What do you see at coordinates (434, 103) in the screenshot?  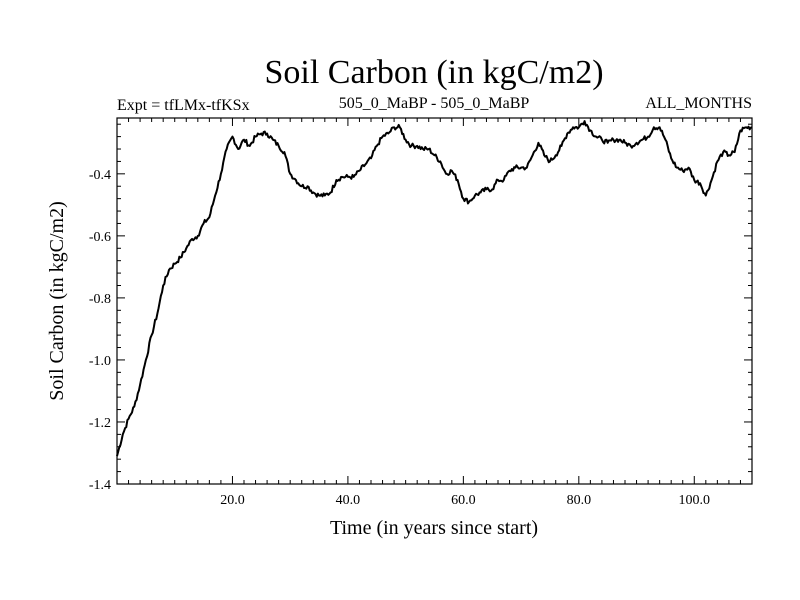 I see `chart-subtitle-center: 505_0_MaBP - 505_0_MaBP` at bounding box center [434, 103].